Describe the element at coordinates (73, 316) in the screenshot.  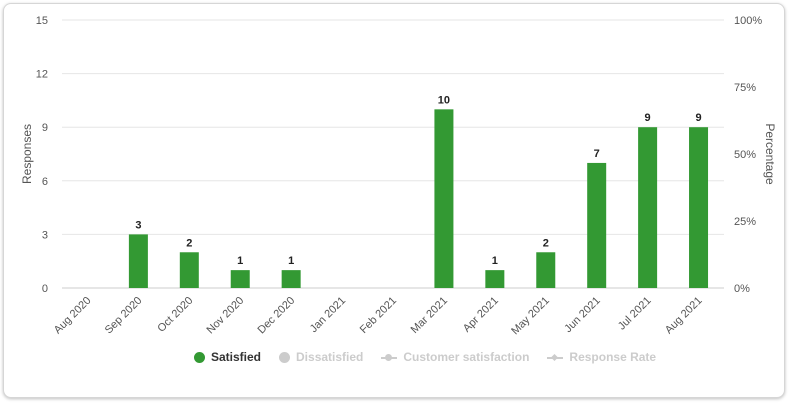
I see `x-tick-label: Aug 2020` at that location.